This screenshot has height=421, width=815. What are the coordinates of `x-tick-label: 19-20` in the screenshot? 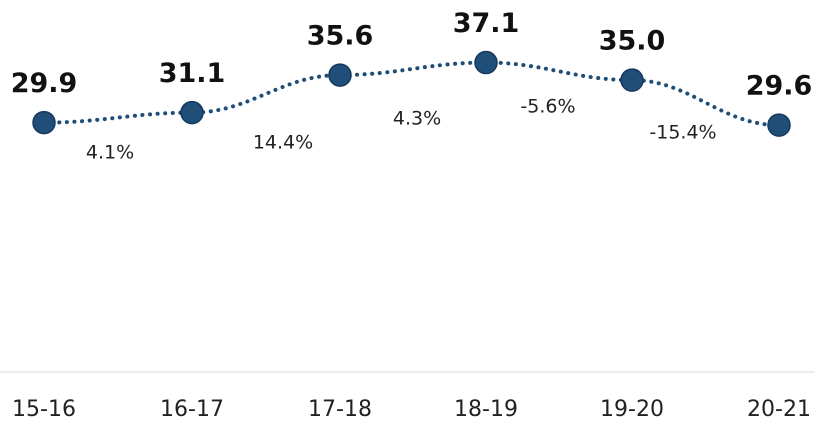 It's located at (632, 409).